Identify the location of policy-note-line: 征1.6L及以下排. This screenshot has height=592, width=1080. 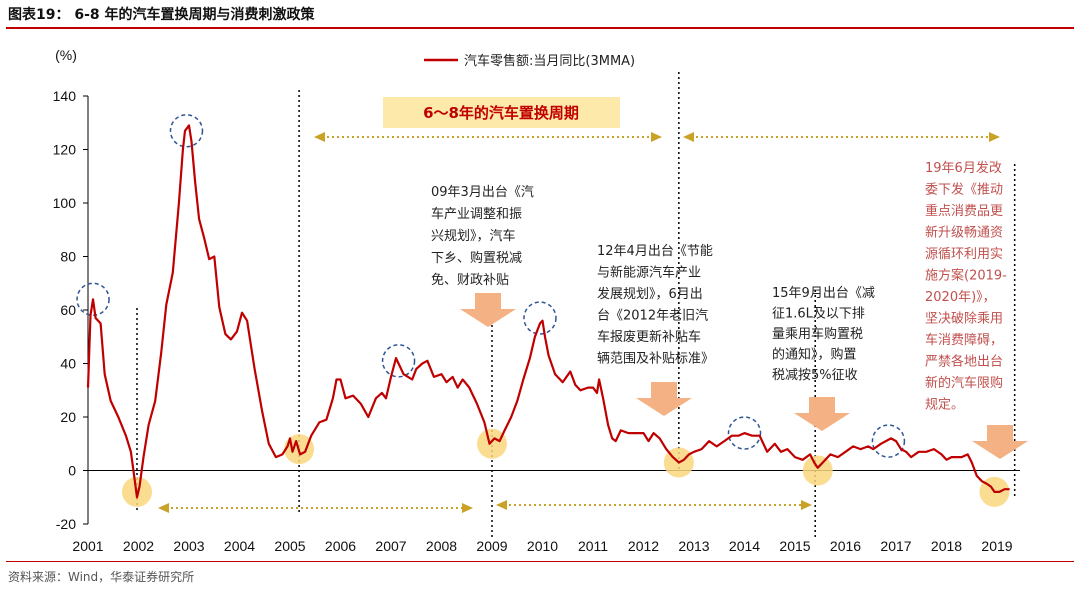
(818, 314).